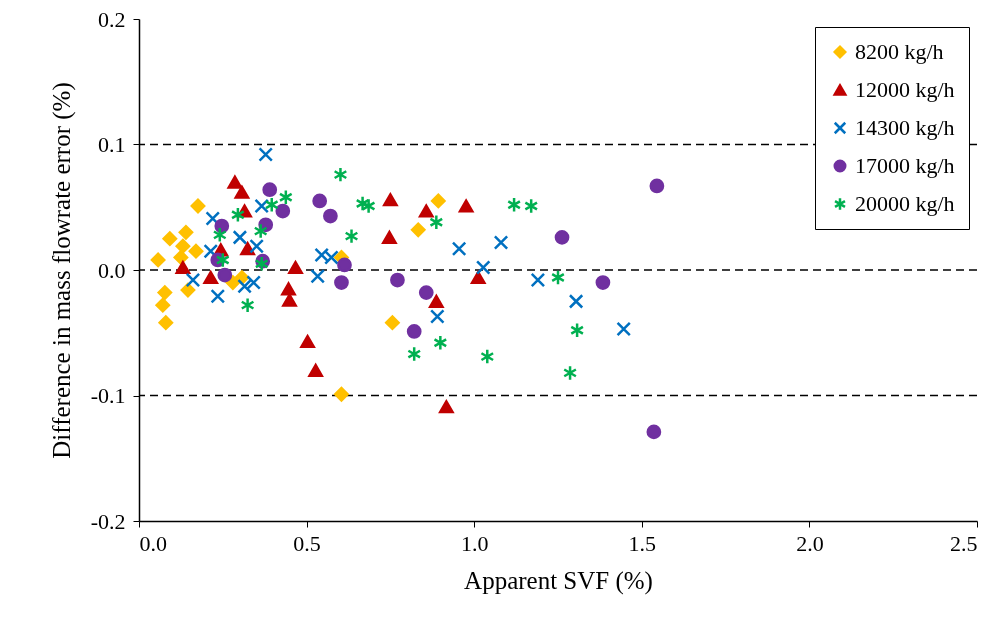 This screenshot has width=1002, height=619. I want to click on legend-label: 8200 kg/h, so click(899, 51).